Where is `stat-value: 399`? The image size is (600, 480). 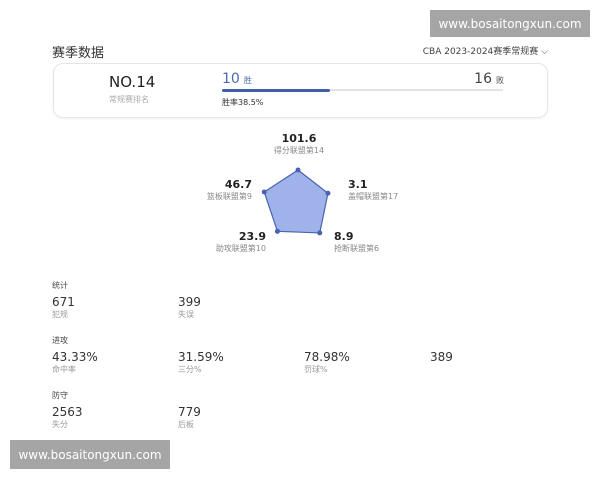
stat-value: 399 is located at coordinates (189, 302).